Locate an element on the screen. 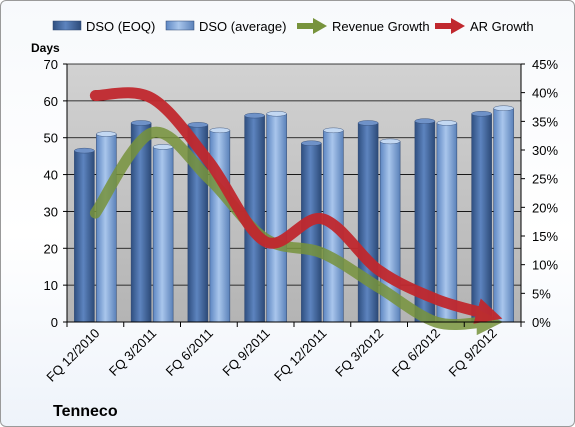  y-tick-label: 40 is located at coordinates (51, 175).